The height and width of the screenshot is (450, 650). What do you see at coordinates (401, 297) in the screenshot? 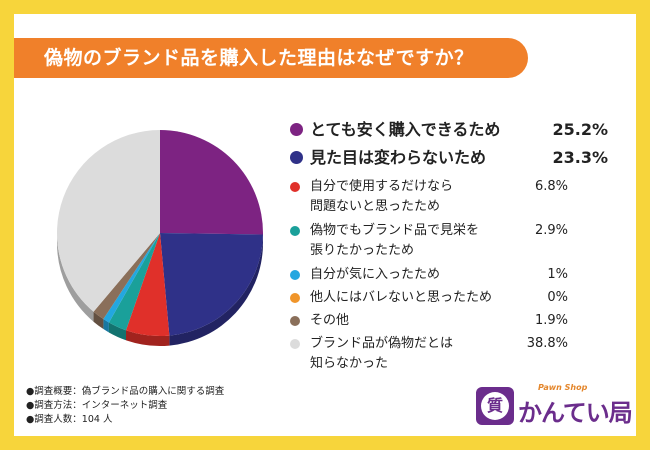
I see `legend-label: 他人にはバレないと思ったため` at bounding box center [401, 297].